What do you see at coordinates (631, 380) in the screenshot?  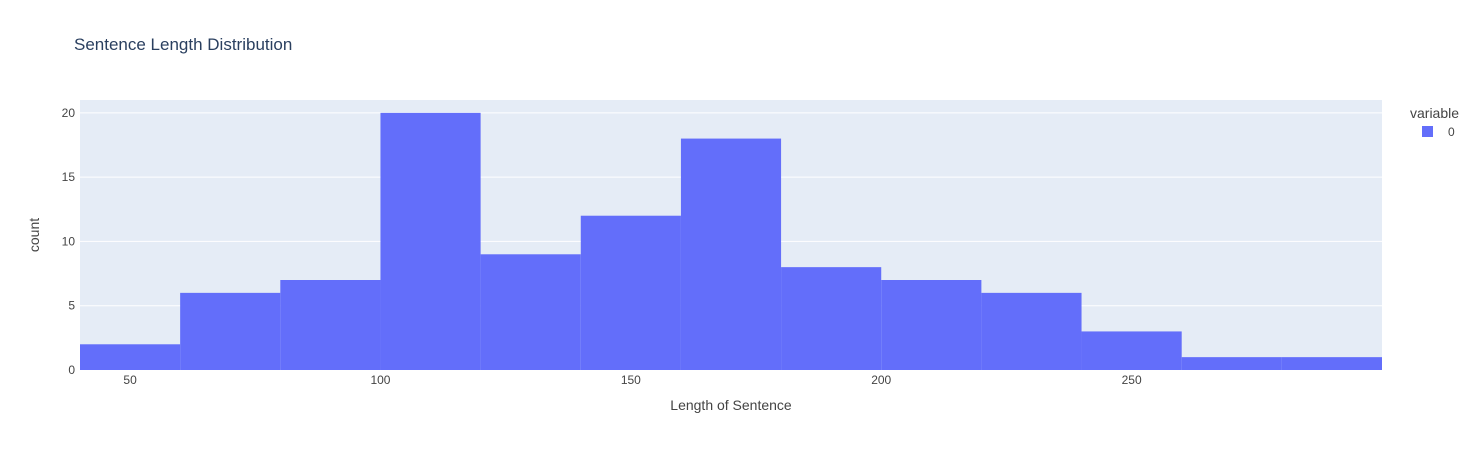 I see `x-tick-label: 150` at bounding box center [631, 380].